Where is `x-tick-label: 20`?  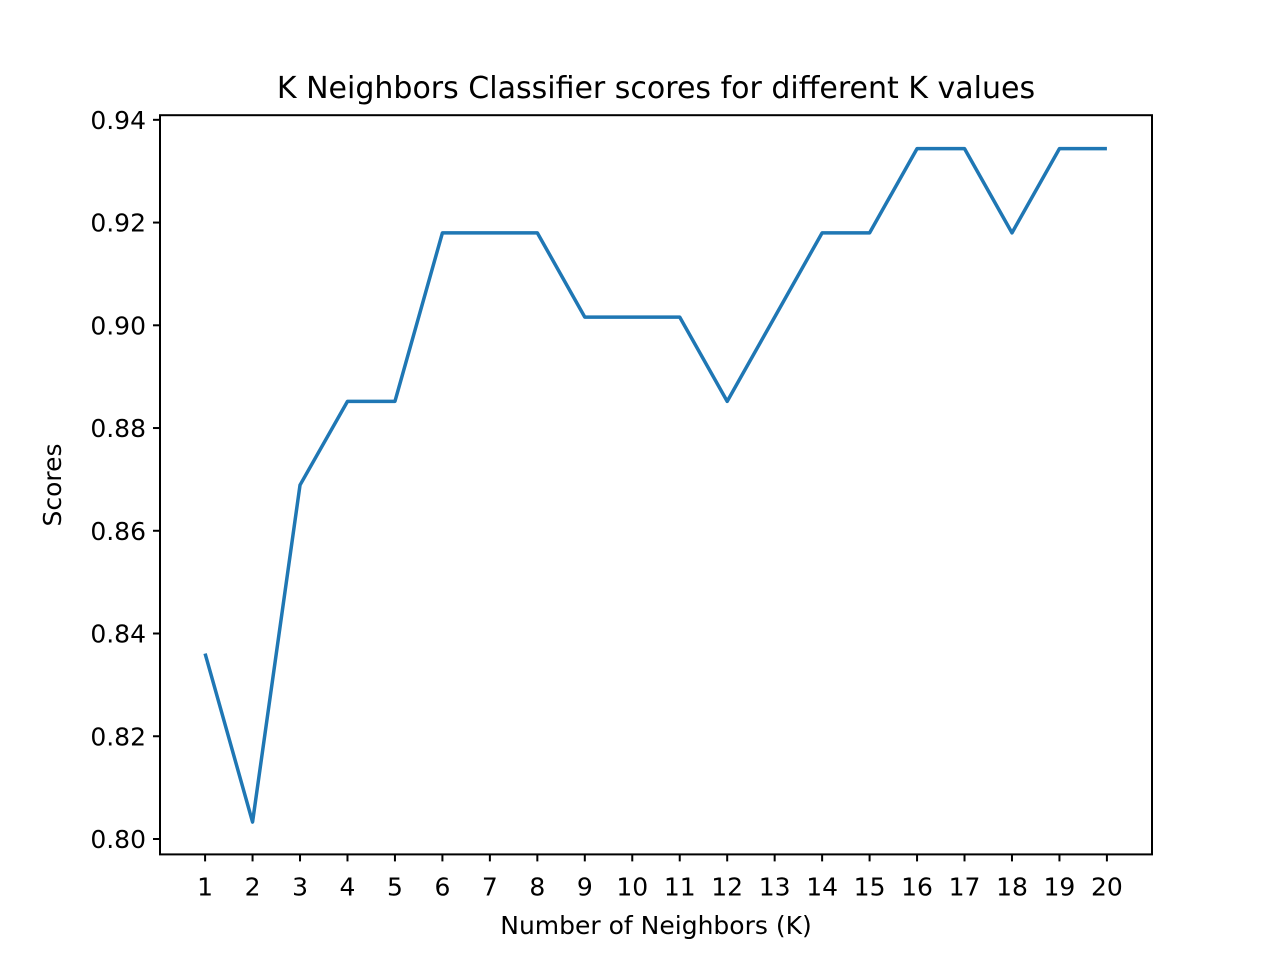 x-tick-label: 20 is located at coordinates (1107, 886).